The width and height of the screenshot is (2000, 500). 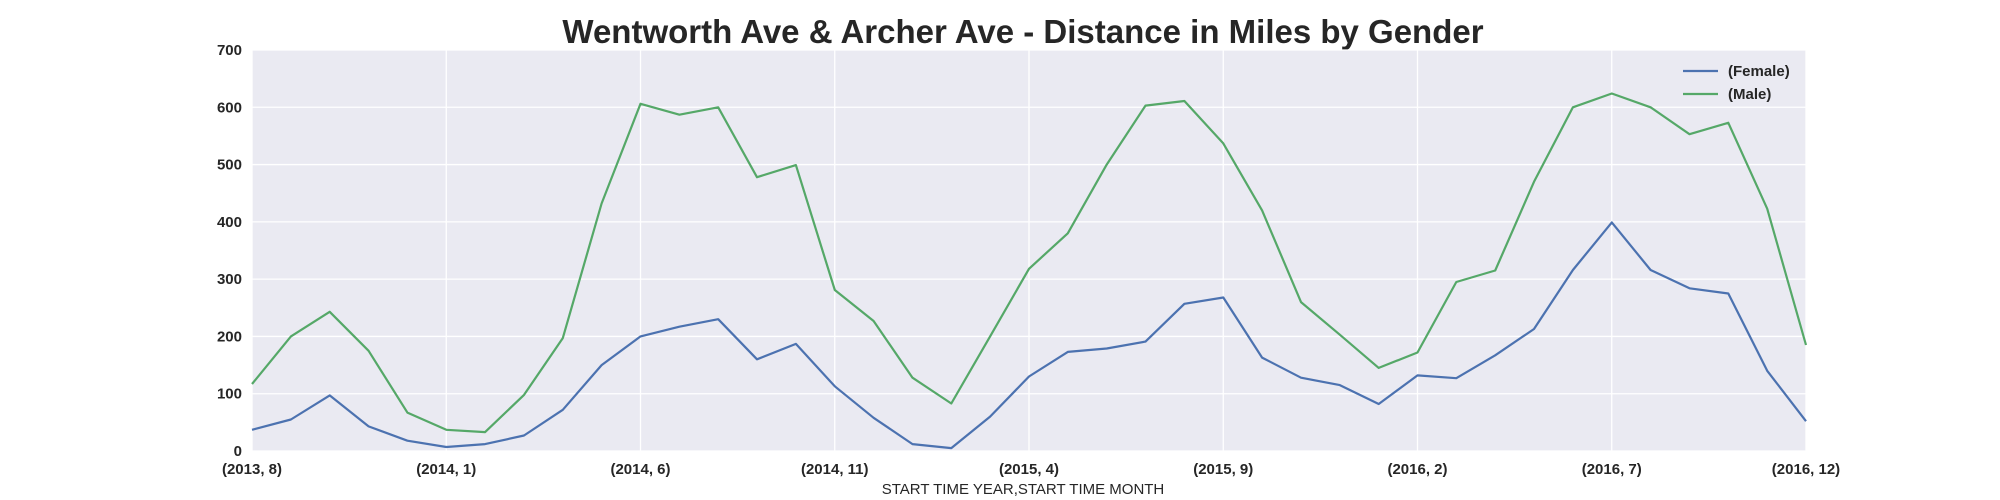 I want to click on legend: (Female) (Male), so click(x=1736, y=83).